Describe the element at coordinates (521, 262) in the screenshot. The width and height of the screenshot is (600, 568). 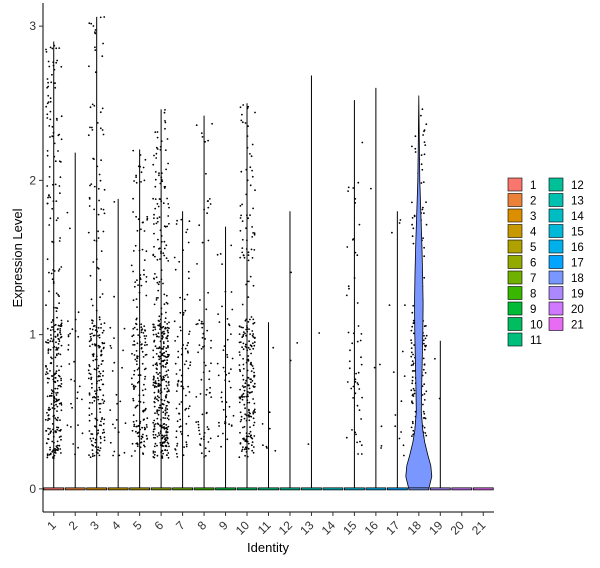
I see `legend-item-6: 6` at that location.